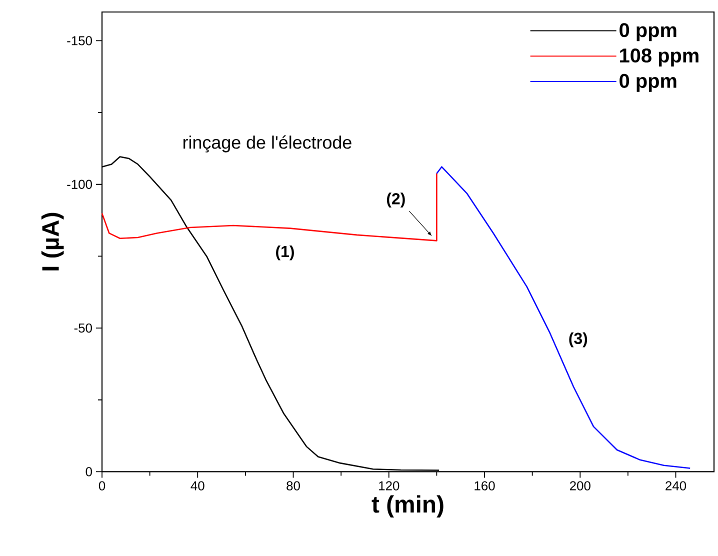 This screenshot has width=718, height=556. What do you see at coordinates (484, 485) in the screenshot?
I see `x-tick-label: 160` at bounding box center [484, 485].